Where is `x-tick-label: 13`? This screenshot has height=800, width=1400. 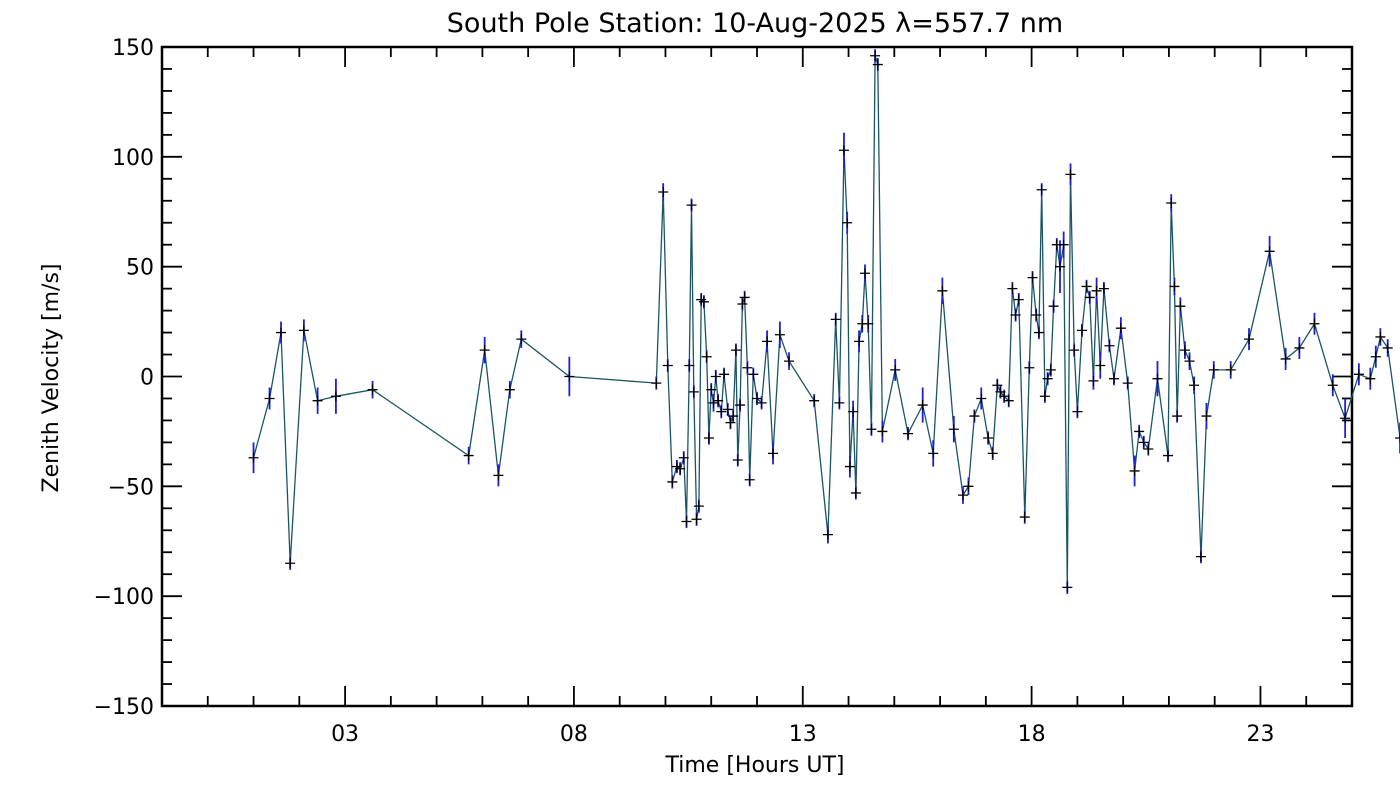
x-tick-label: 13 is located at coordinates (803, 734).